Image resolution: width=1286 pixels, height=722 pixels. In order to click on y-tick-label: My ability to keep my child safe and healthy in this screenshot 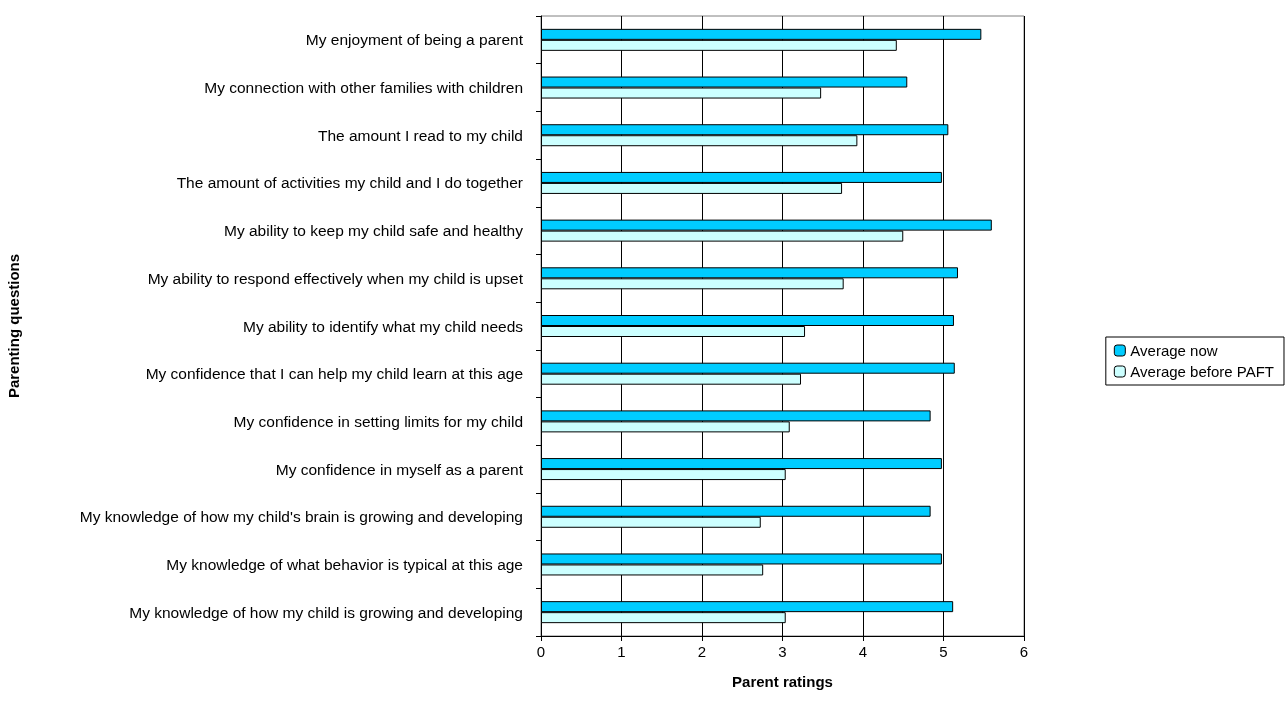, I will do `click(374, 231)`.